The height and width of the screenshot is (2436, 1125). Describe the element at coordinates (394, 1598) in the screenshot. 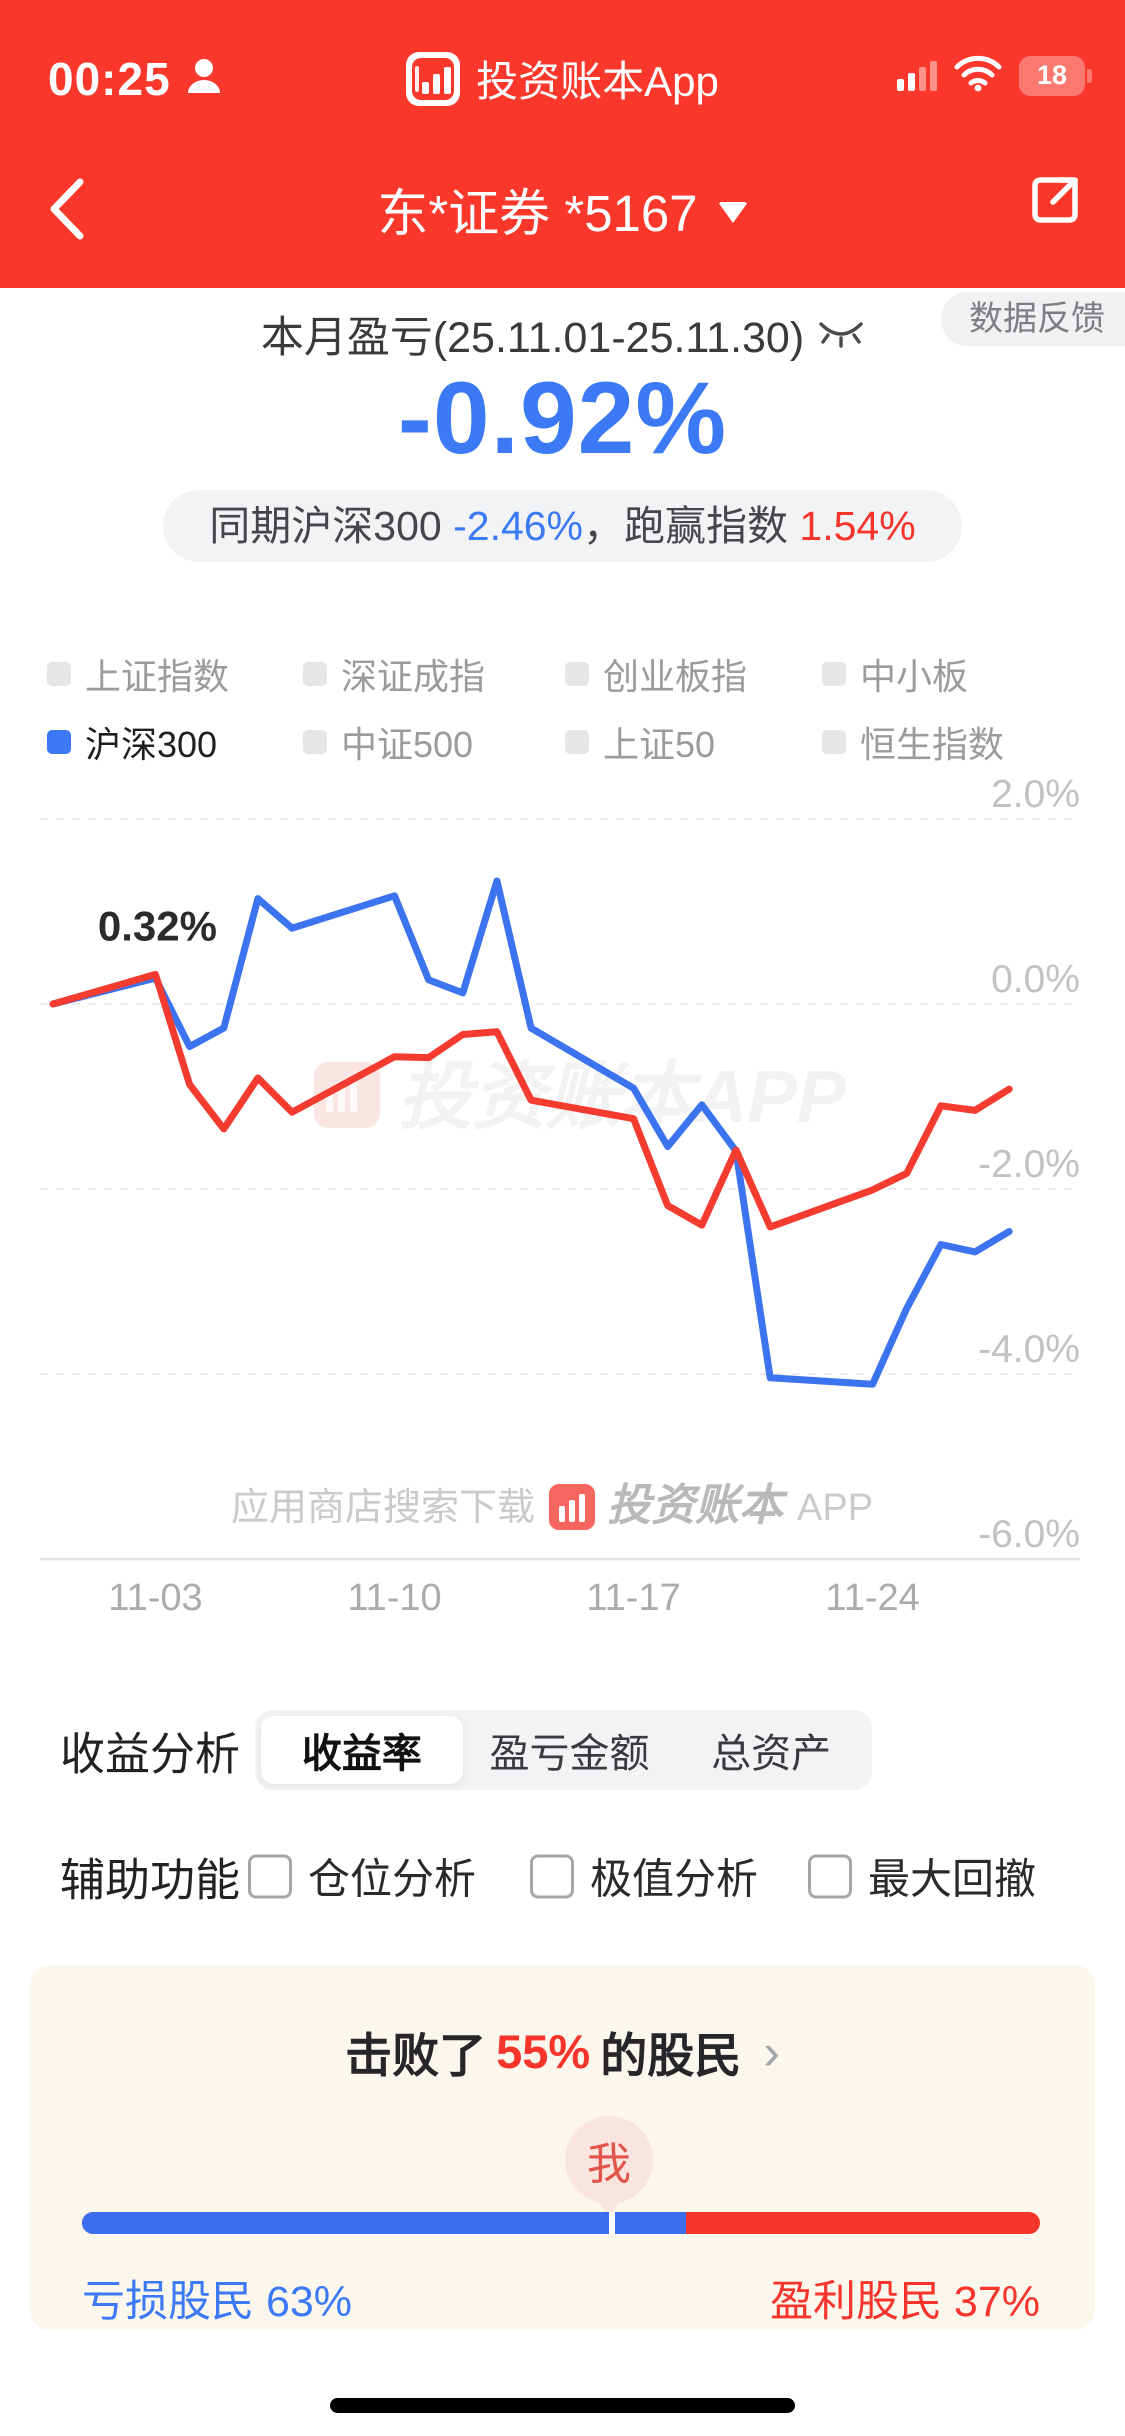

I see `svg-text: 11-10` at that location.